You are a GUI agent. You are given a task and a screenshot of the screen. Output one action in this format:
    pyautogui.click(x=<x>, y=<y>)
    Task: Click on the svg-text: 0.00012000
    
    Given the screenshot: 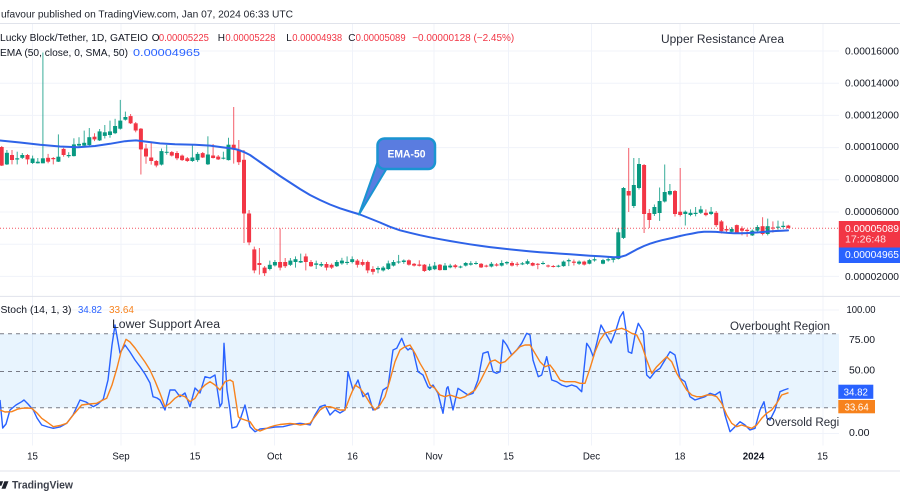 What is the action you would take?
    pyautogui.click(x=872, y=116)
    